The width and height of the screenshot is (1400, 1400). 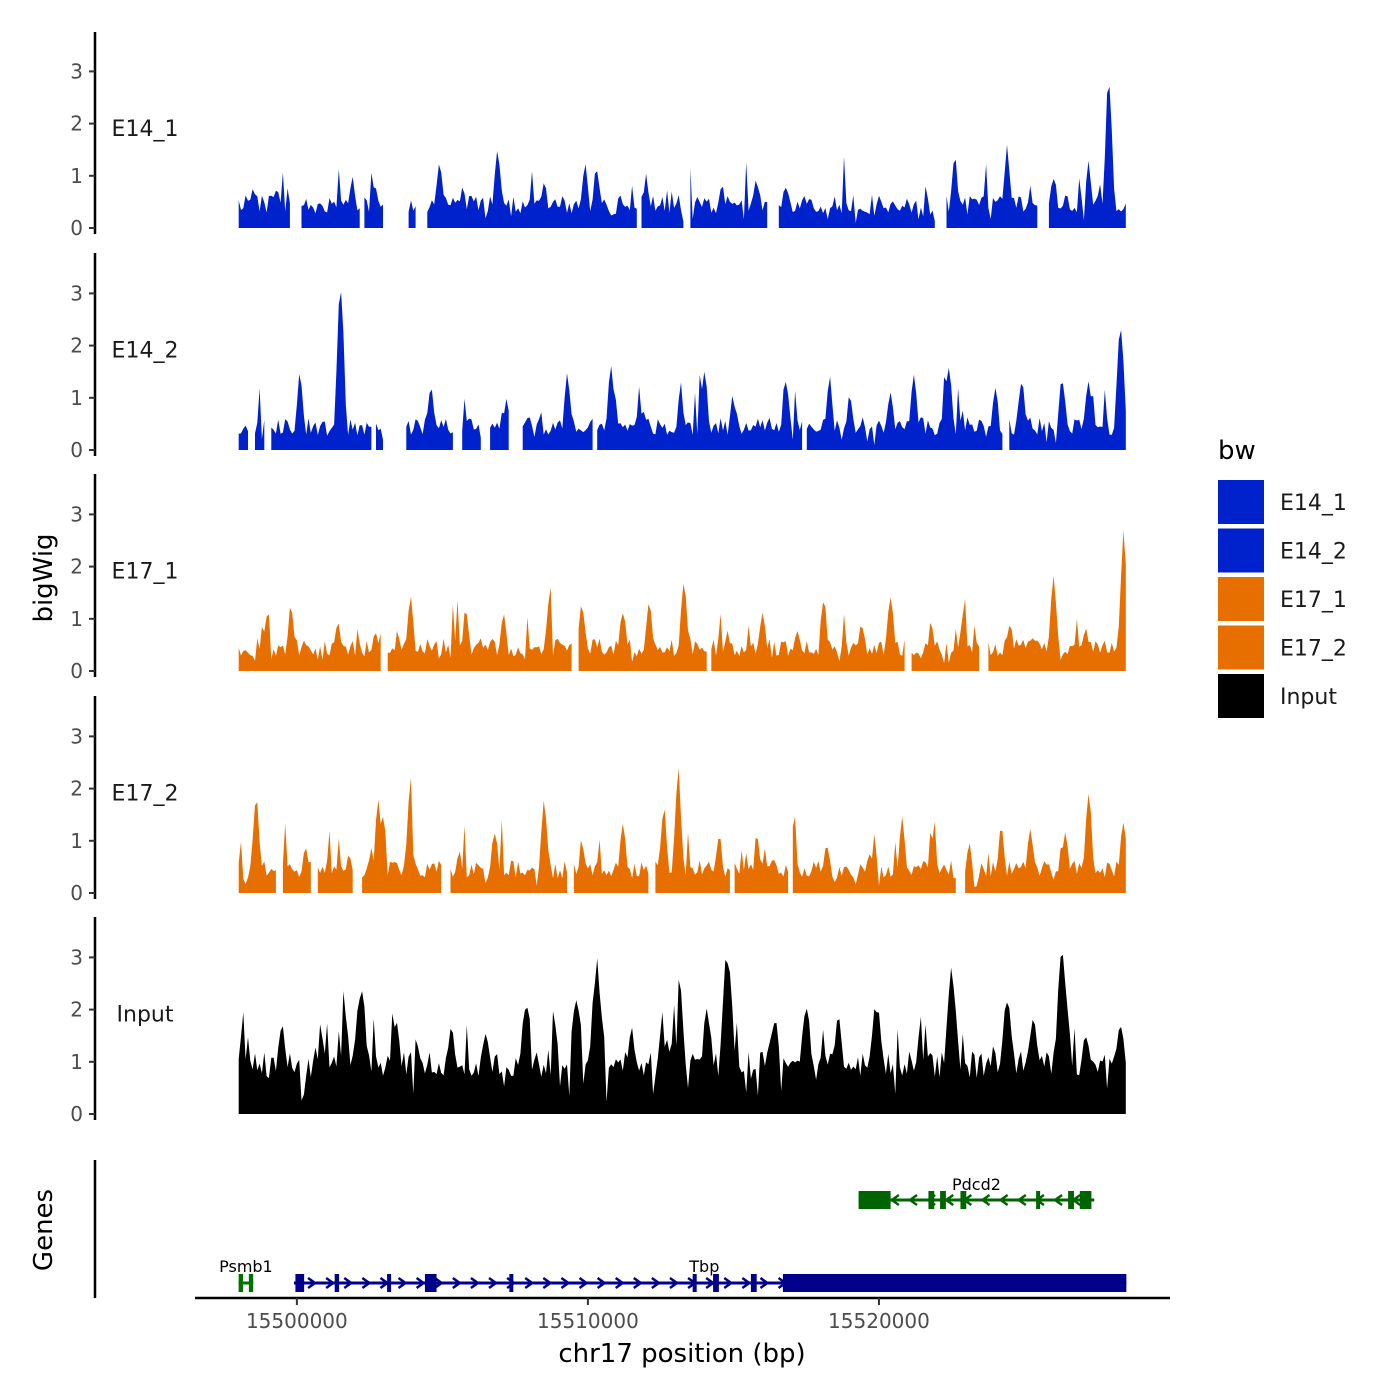 I want to click on legend-label-E17_2: E17_2, so click(x=1313, y=649).